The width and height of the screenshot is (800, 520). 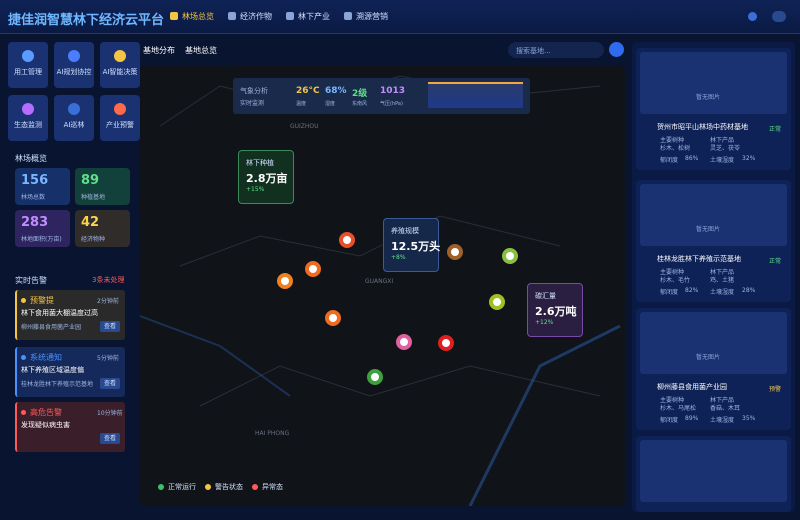 I want to click on nav-item: 经济作物, so click(x=256, y=16).